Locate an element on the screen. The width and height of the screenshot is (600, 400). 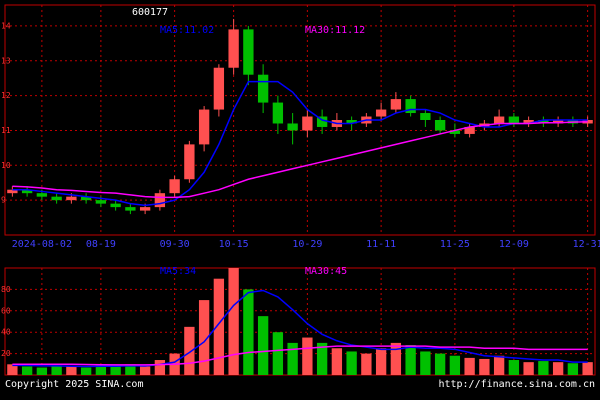
y-tick-label: 14 is located at coordinates (6, 25).